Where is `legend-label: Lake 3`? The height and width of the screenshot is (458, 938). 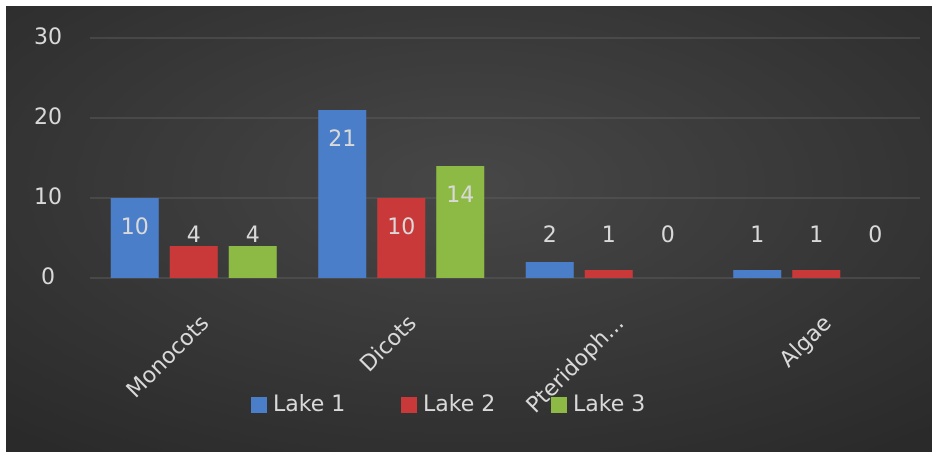 legend-label: Lake 3 is located at coordinates (609, 404).